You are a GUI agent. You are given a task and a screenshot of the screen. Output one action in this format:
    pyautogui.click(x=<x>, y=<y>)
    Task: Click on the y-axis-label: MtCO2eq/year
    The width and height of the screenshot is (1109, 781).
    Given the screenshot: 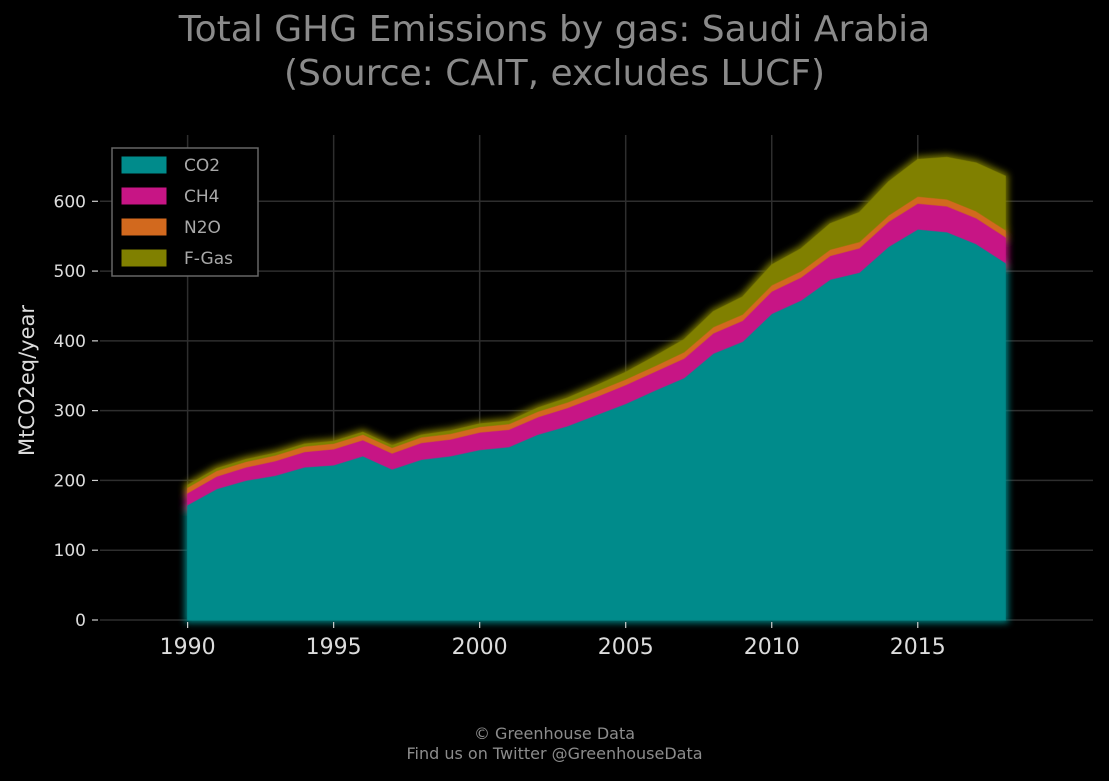 What is the action you would take?
    pyautogui.click(x=27, y=380)
    